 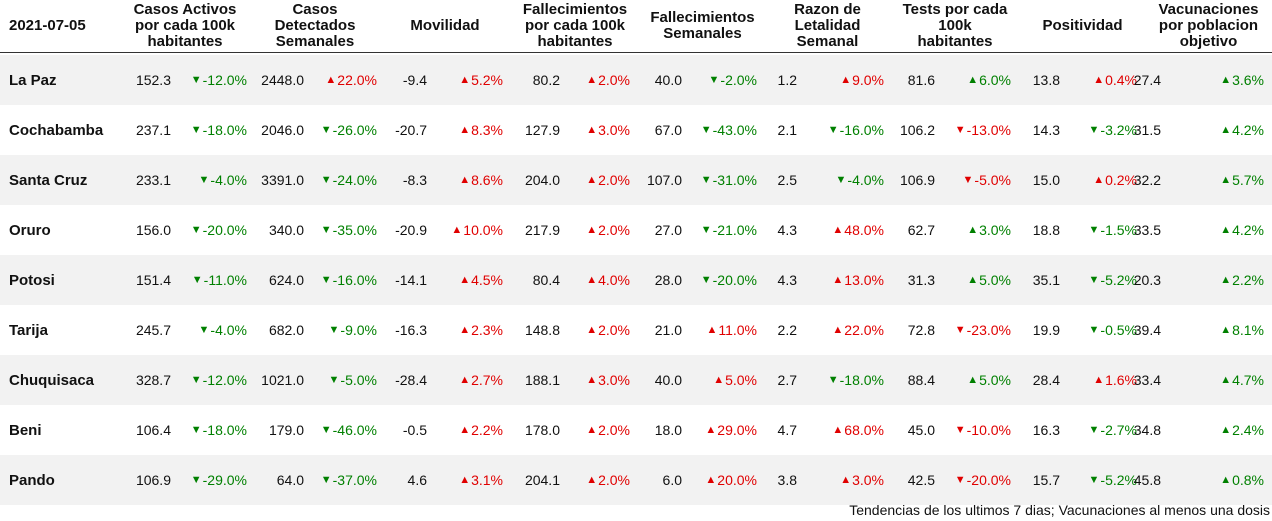 What do you see at coordinates (414, 180) in the screenshot?
I see `cell-value: -8.3` at bounding box center [414, 180].